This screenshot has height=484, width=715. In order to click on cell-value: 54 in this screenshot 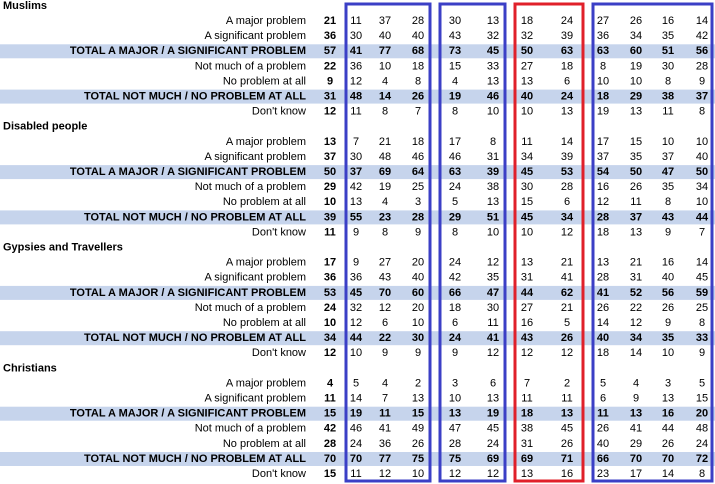, I will do `click(603, 172)`.